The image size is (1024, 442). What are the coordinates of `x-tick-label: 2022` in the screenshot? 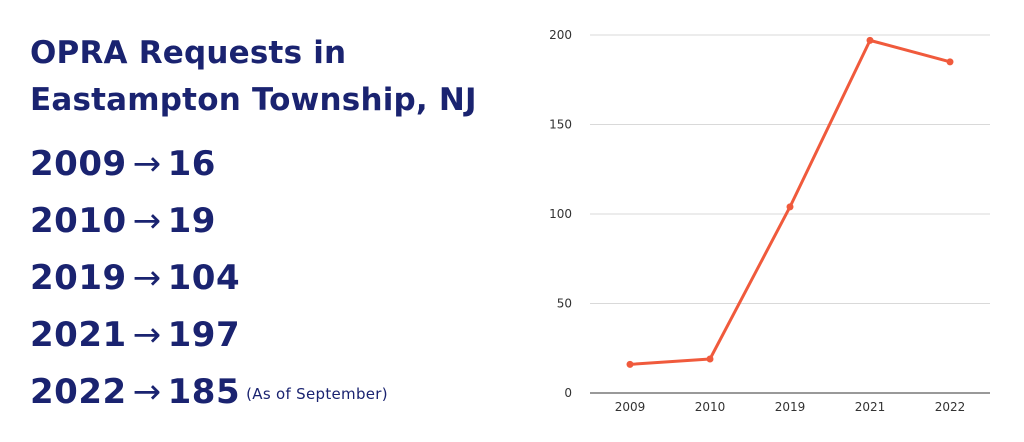 It's located at (950, 407).